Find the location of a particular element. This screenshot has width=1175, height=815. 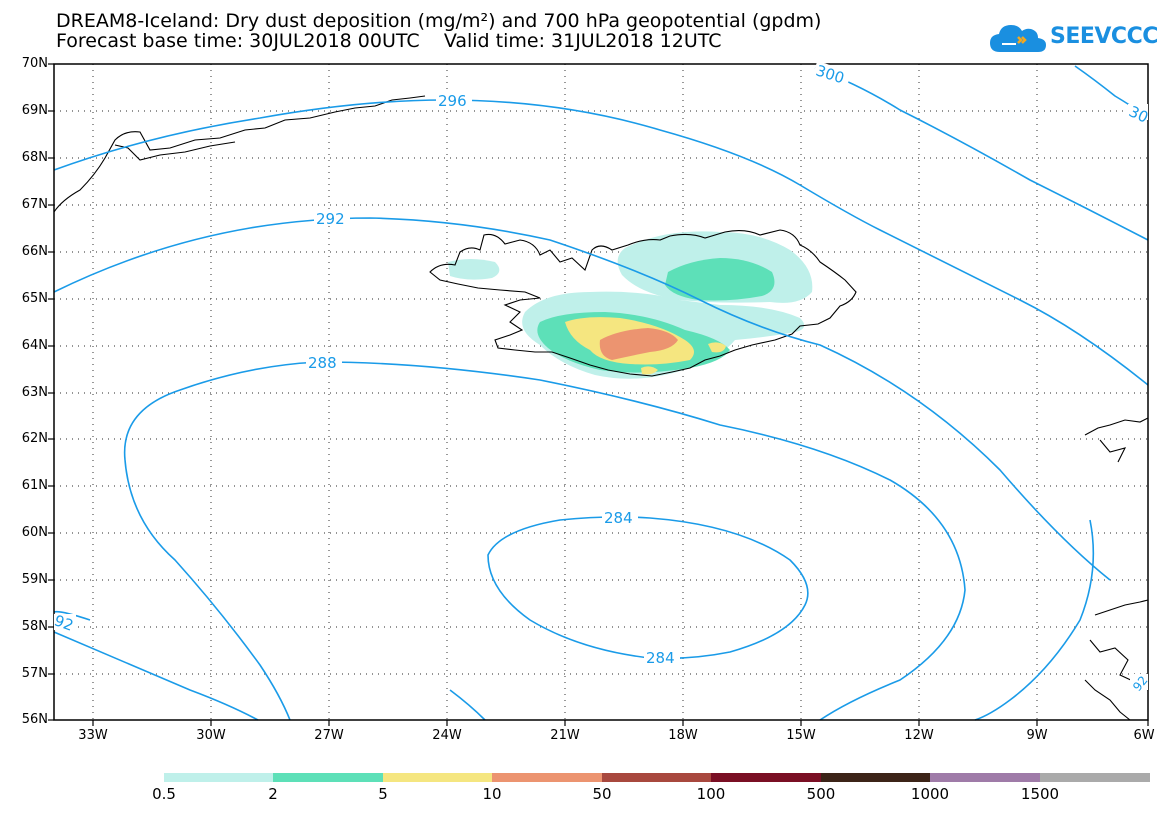

legend-label-50: 50 is located at coordinates (602, 794).